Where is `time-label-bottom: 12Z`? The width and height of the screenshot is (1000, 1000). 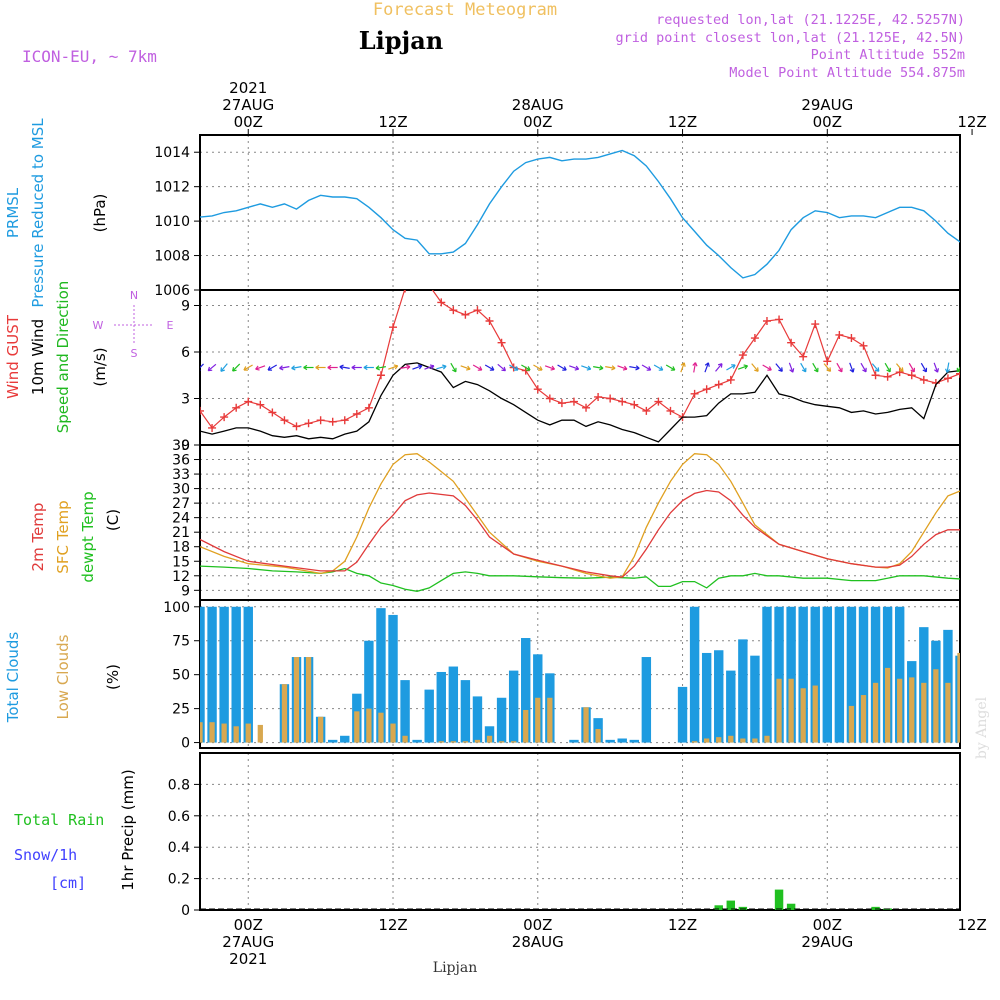
time-label-bottom: 12Z is located at coordinates (971, 925).